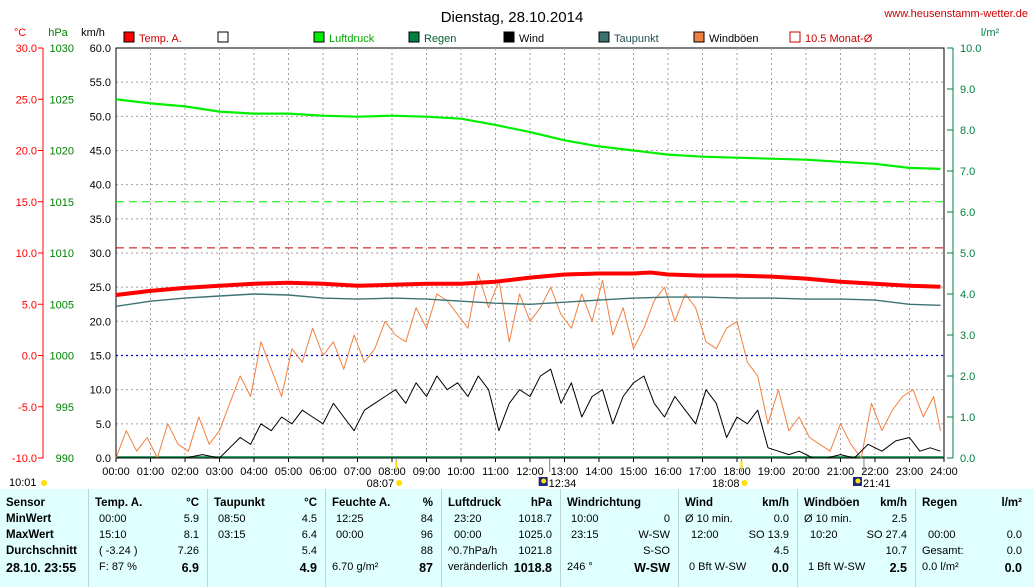  Describe the element at coordinates (970, 49) in the screenshot. I see `rain-tick-label: 10.0` at that location.